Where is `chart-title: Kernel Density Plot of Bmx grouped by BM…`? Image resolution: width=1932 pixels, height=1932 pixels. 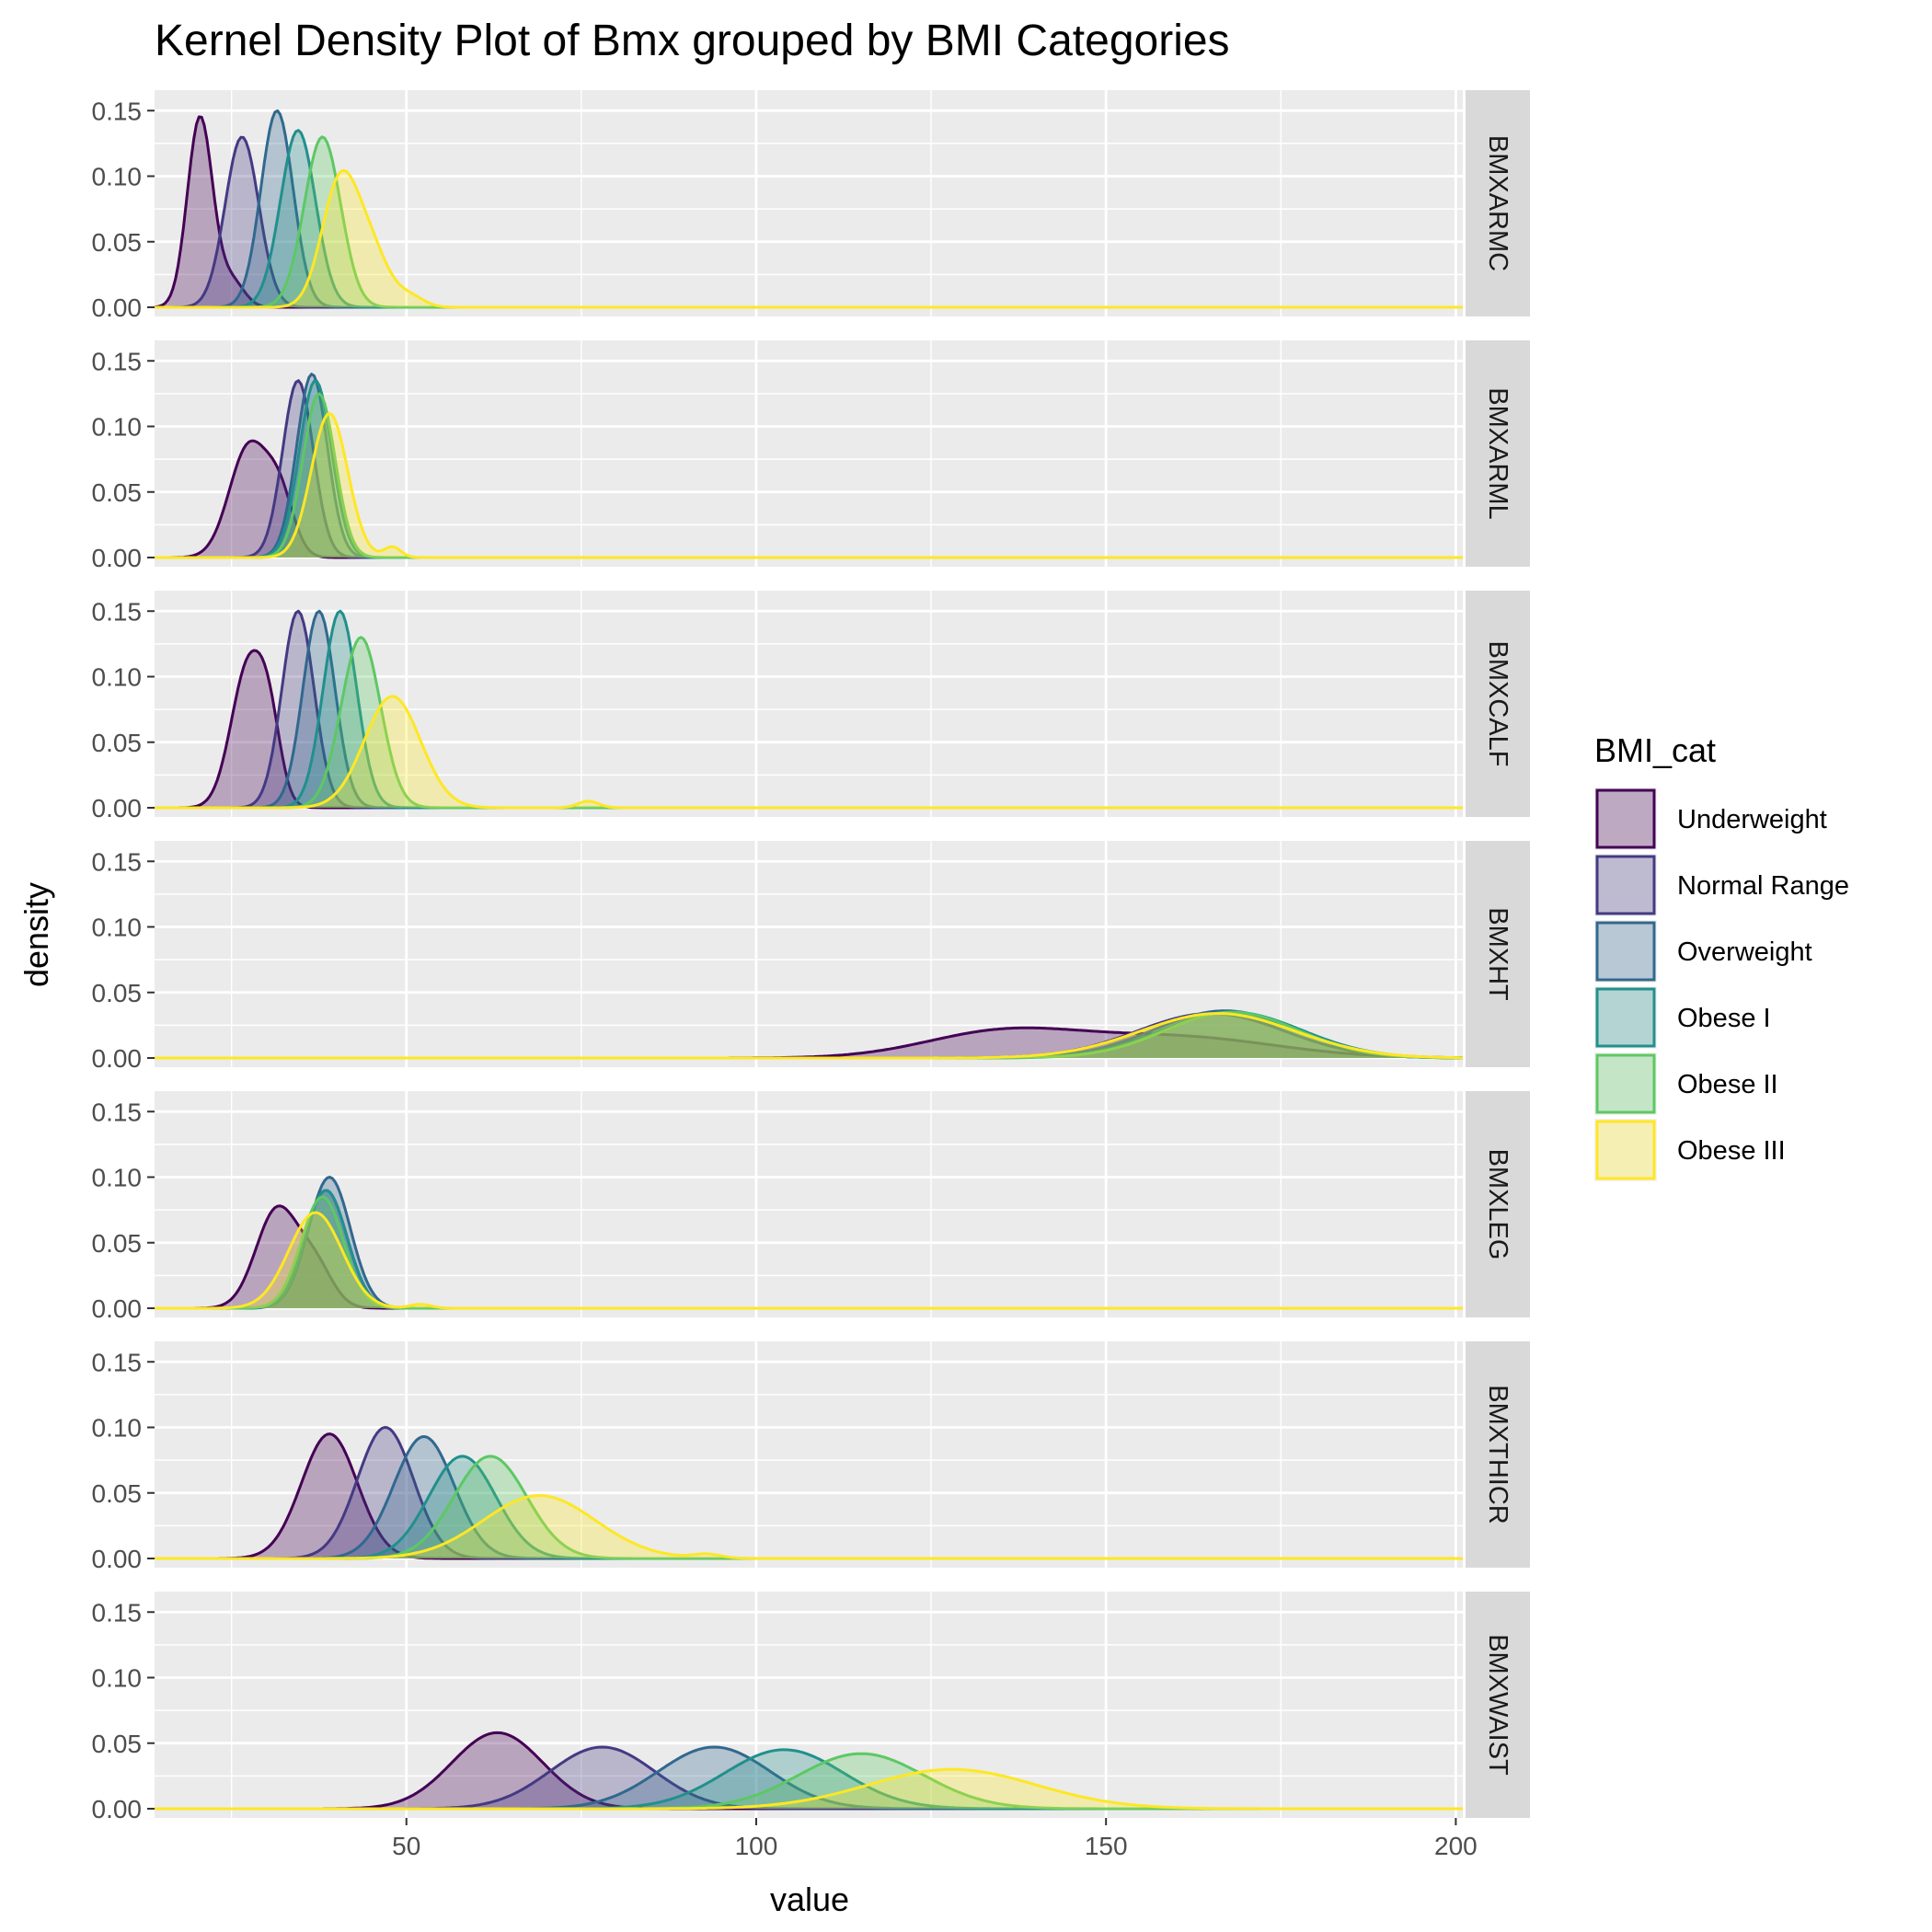 chart-title: Kernel Density Plot of Bmx grouped by BM… is located at coordinates (692, 41).